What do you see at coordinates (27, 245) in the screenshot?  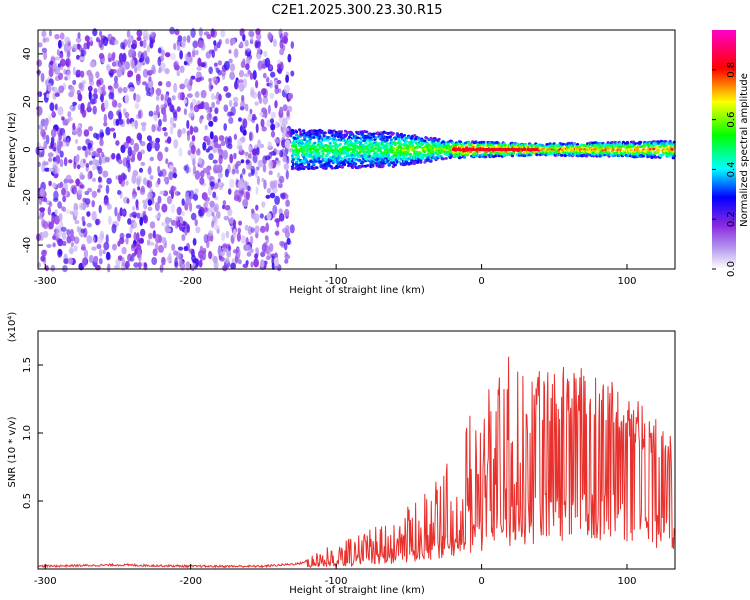 I see `spectrogram-y-tick-label: -40` at bounding box center [27, 245].